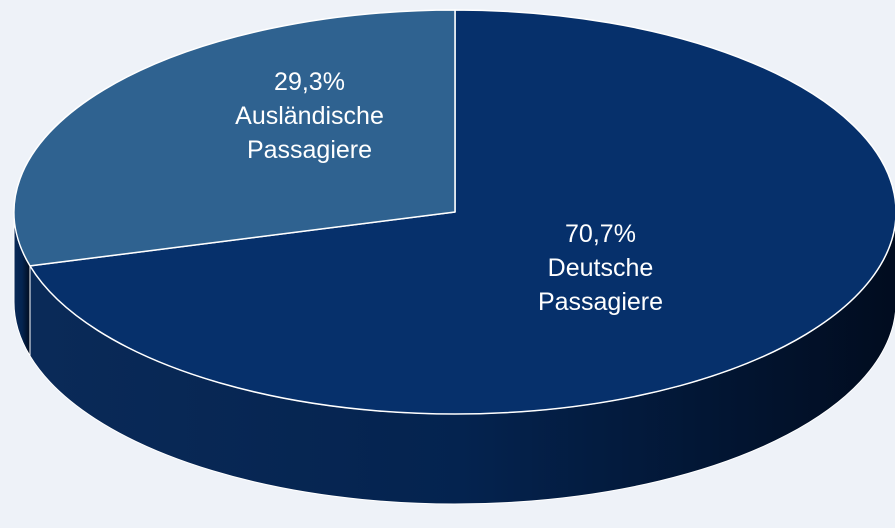 The width and height of the screenshot is (895, 528). Describe the element at coordinates (309, 81) in the screenshot. I see `value-label: 29,3%` at that location.